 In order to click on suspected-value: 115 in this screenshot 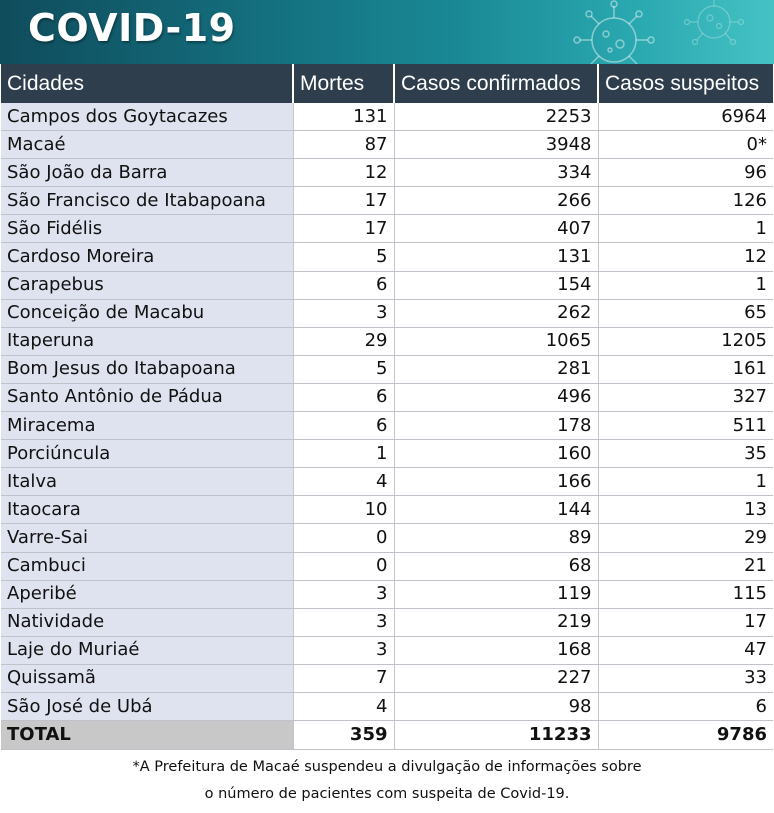, I will do `click(685, 594)`.